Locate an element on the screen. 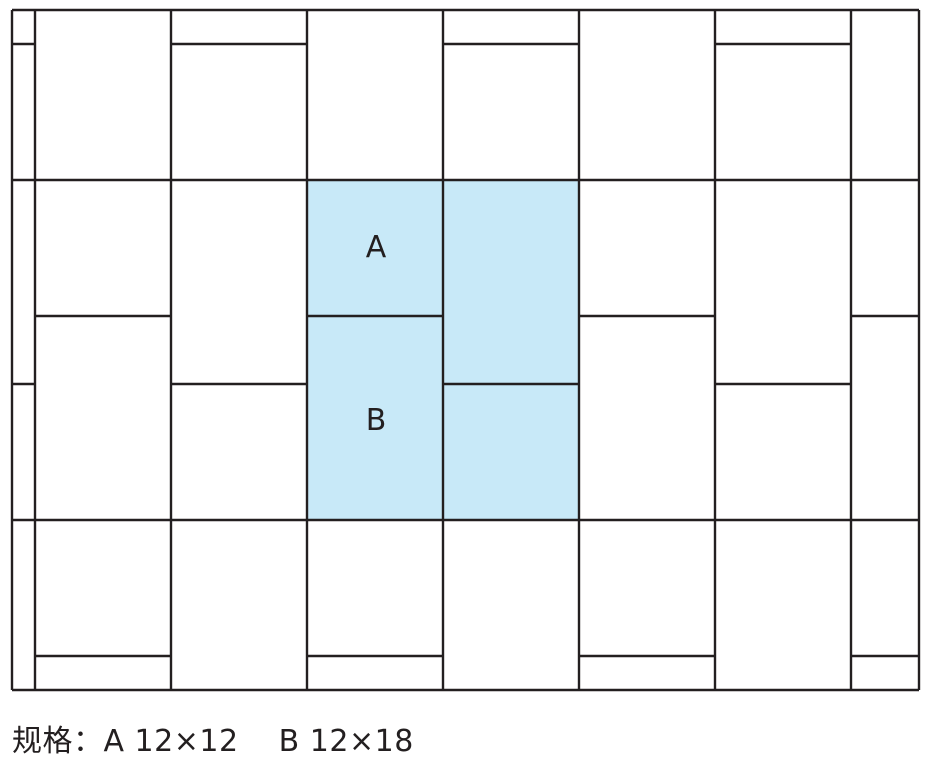 This screenshot has width=935, height=760. spec-caption: 规格：A 12×12 B 12×18 is located at coordinates (213, 741).